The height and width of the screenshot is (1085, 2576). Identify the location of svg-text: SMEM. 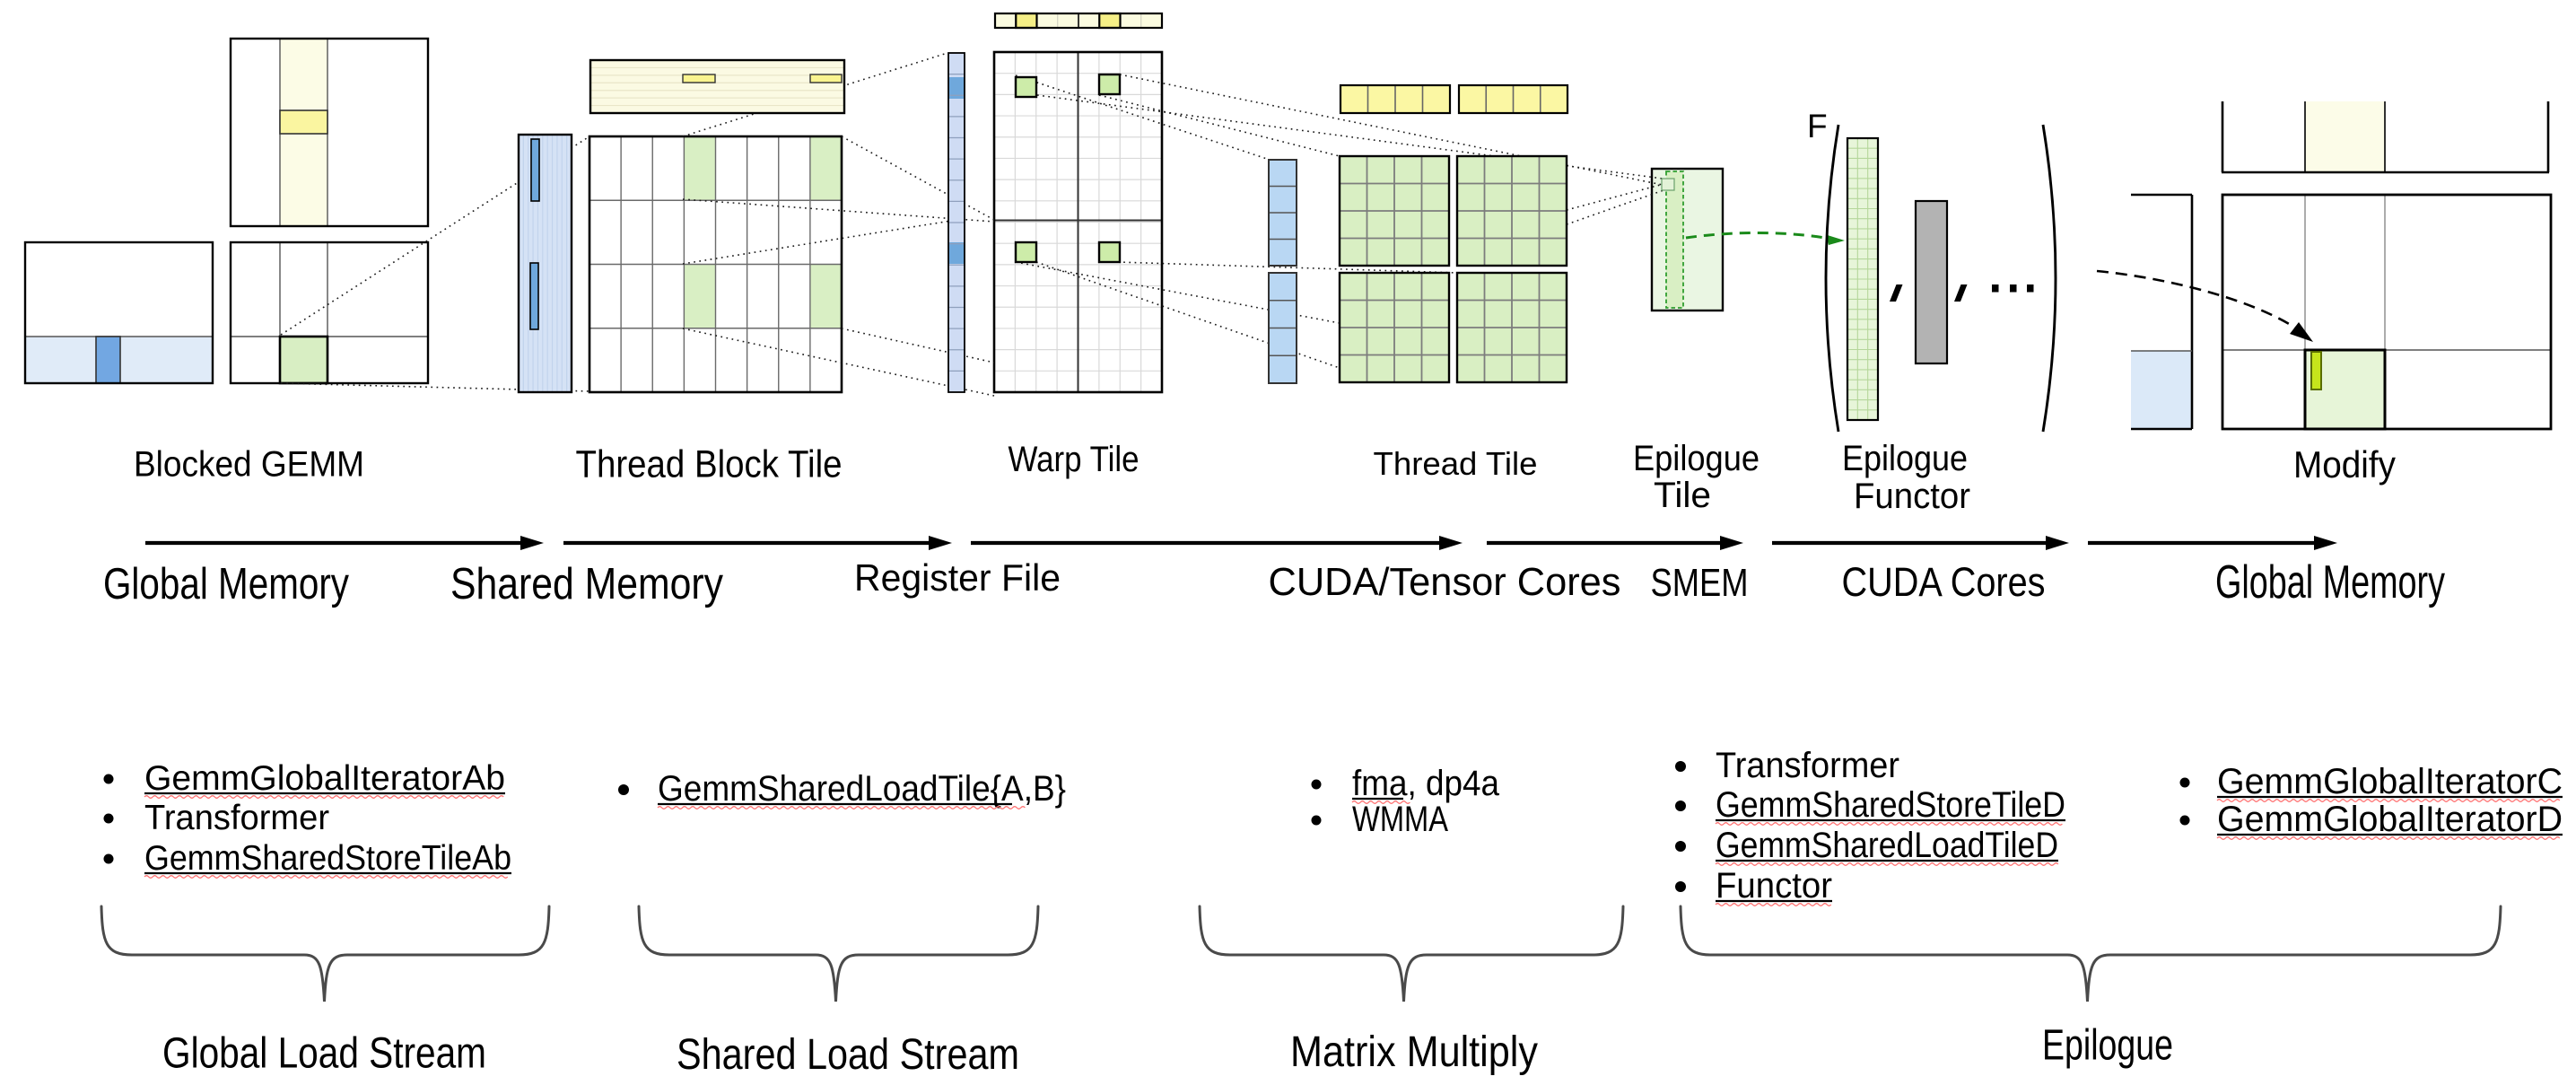
(1700, 583).